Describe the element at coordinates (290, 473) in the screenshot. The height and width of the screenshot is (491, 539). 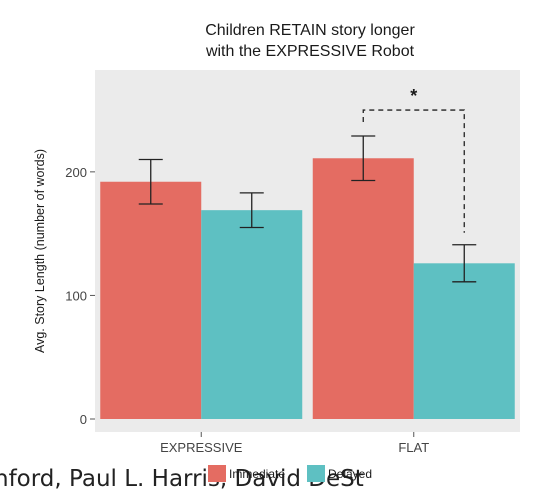
I see `legend: Immediate Delayed` at that location.